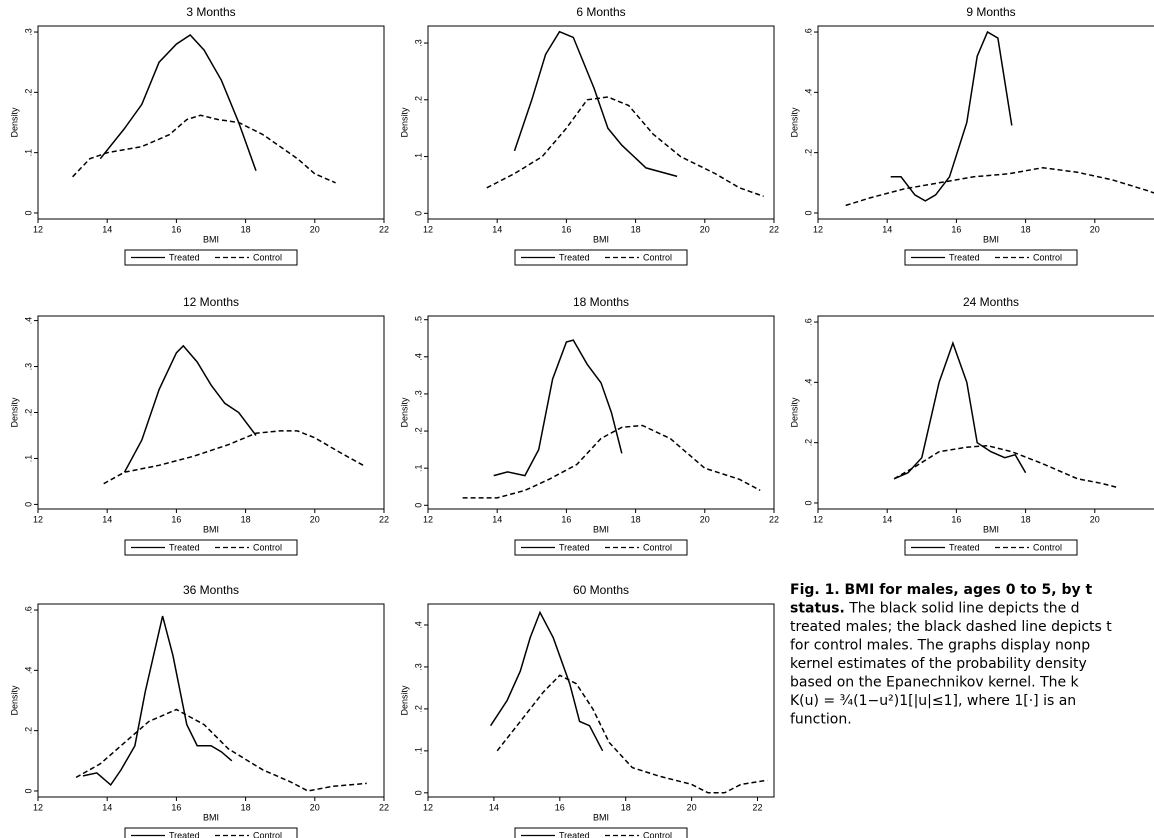 This screenshot has height=838, width=1154. I want to click on y-tick-label: .6, so click(28, 610).